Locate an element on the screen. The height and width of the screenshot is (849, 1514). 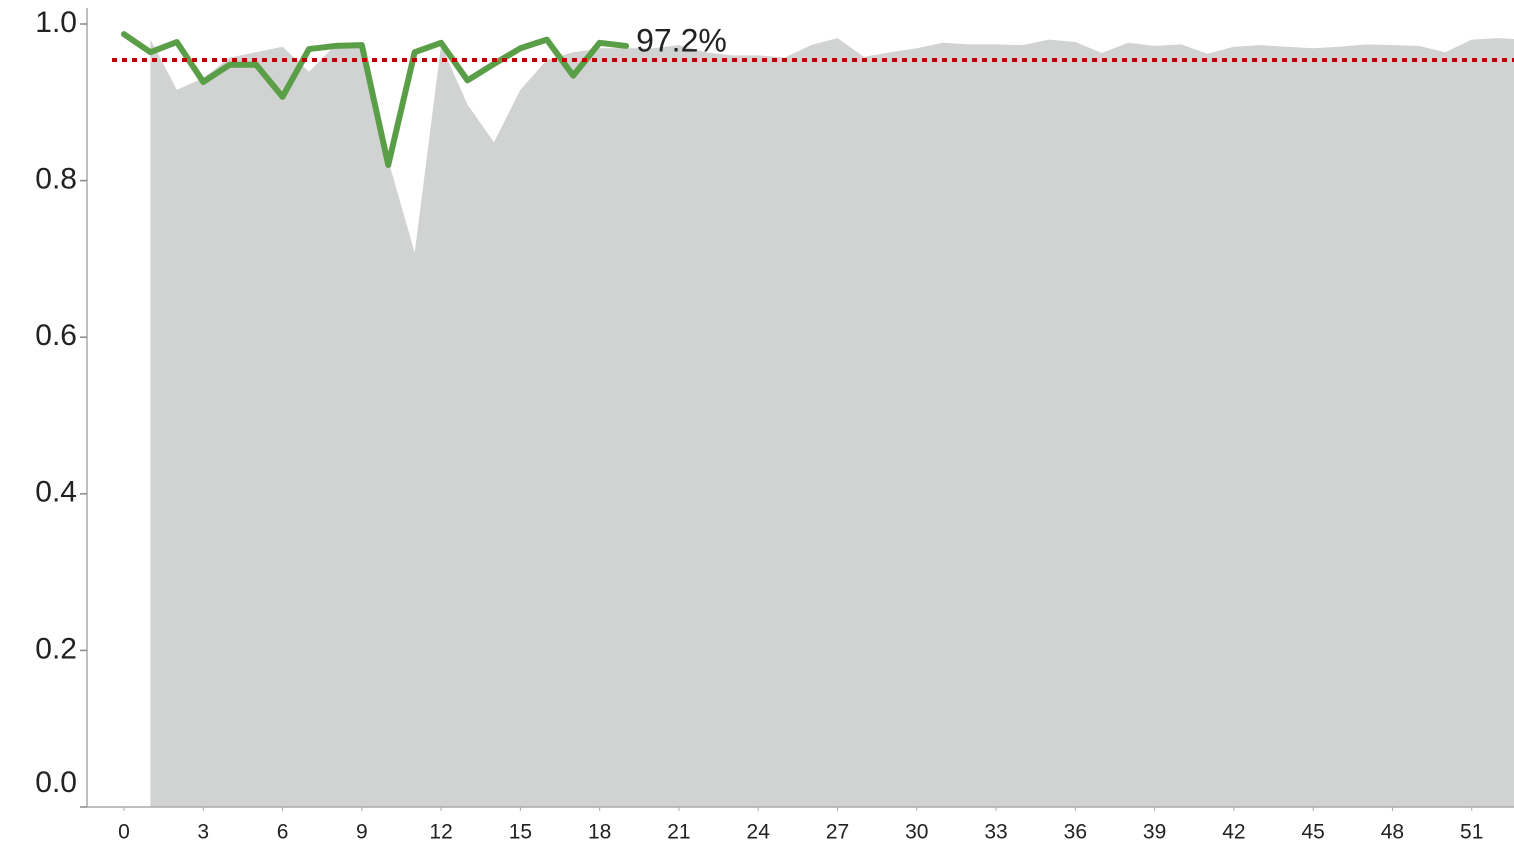
x-tick-label: 36 is located at coordinates (1075, 832).